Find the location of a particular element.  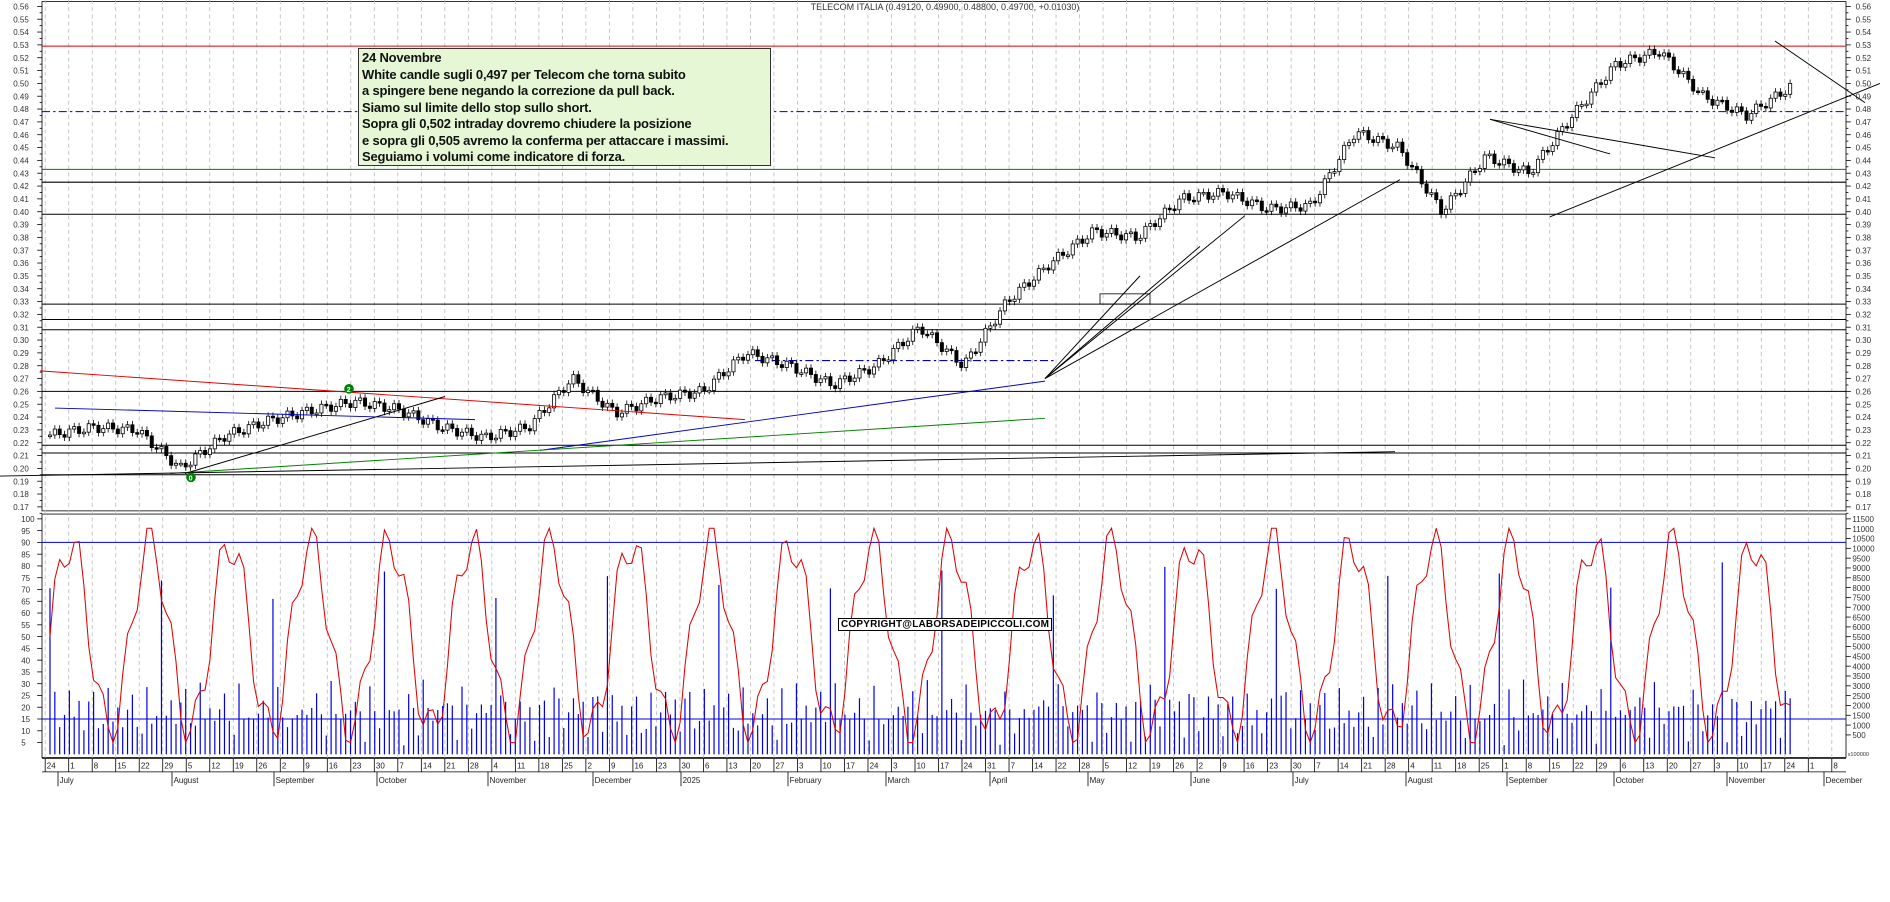

svg-text: 0.32 is located at coordinates (1864, 315).